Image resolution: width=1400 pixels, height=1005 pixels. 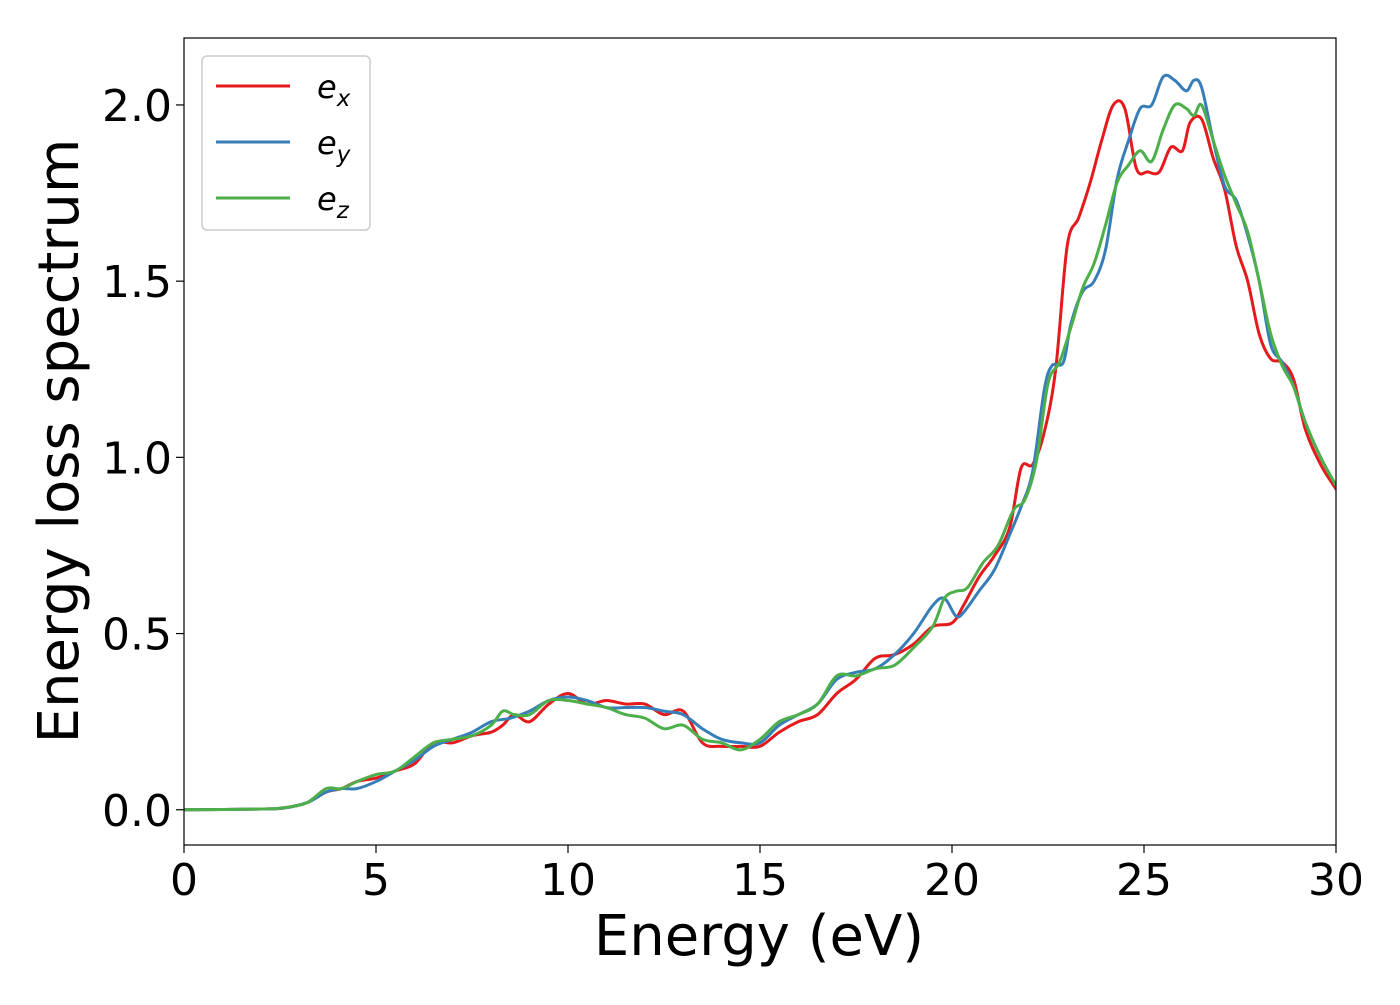 What do you see at coordinates (759, 936) in the screenshot?
I see `x-axis-title: Energy (eV)` at bounding box center [759, 936].